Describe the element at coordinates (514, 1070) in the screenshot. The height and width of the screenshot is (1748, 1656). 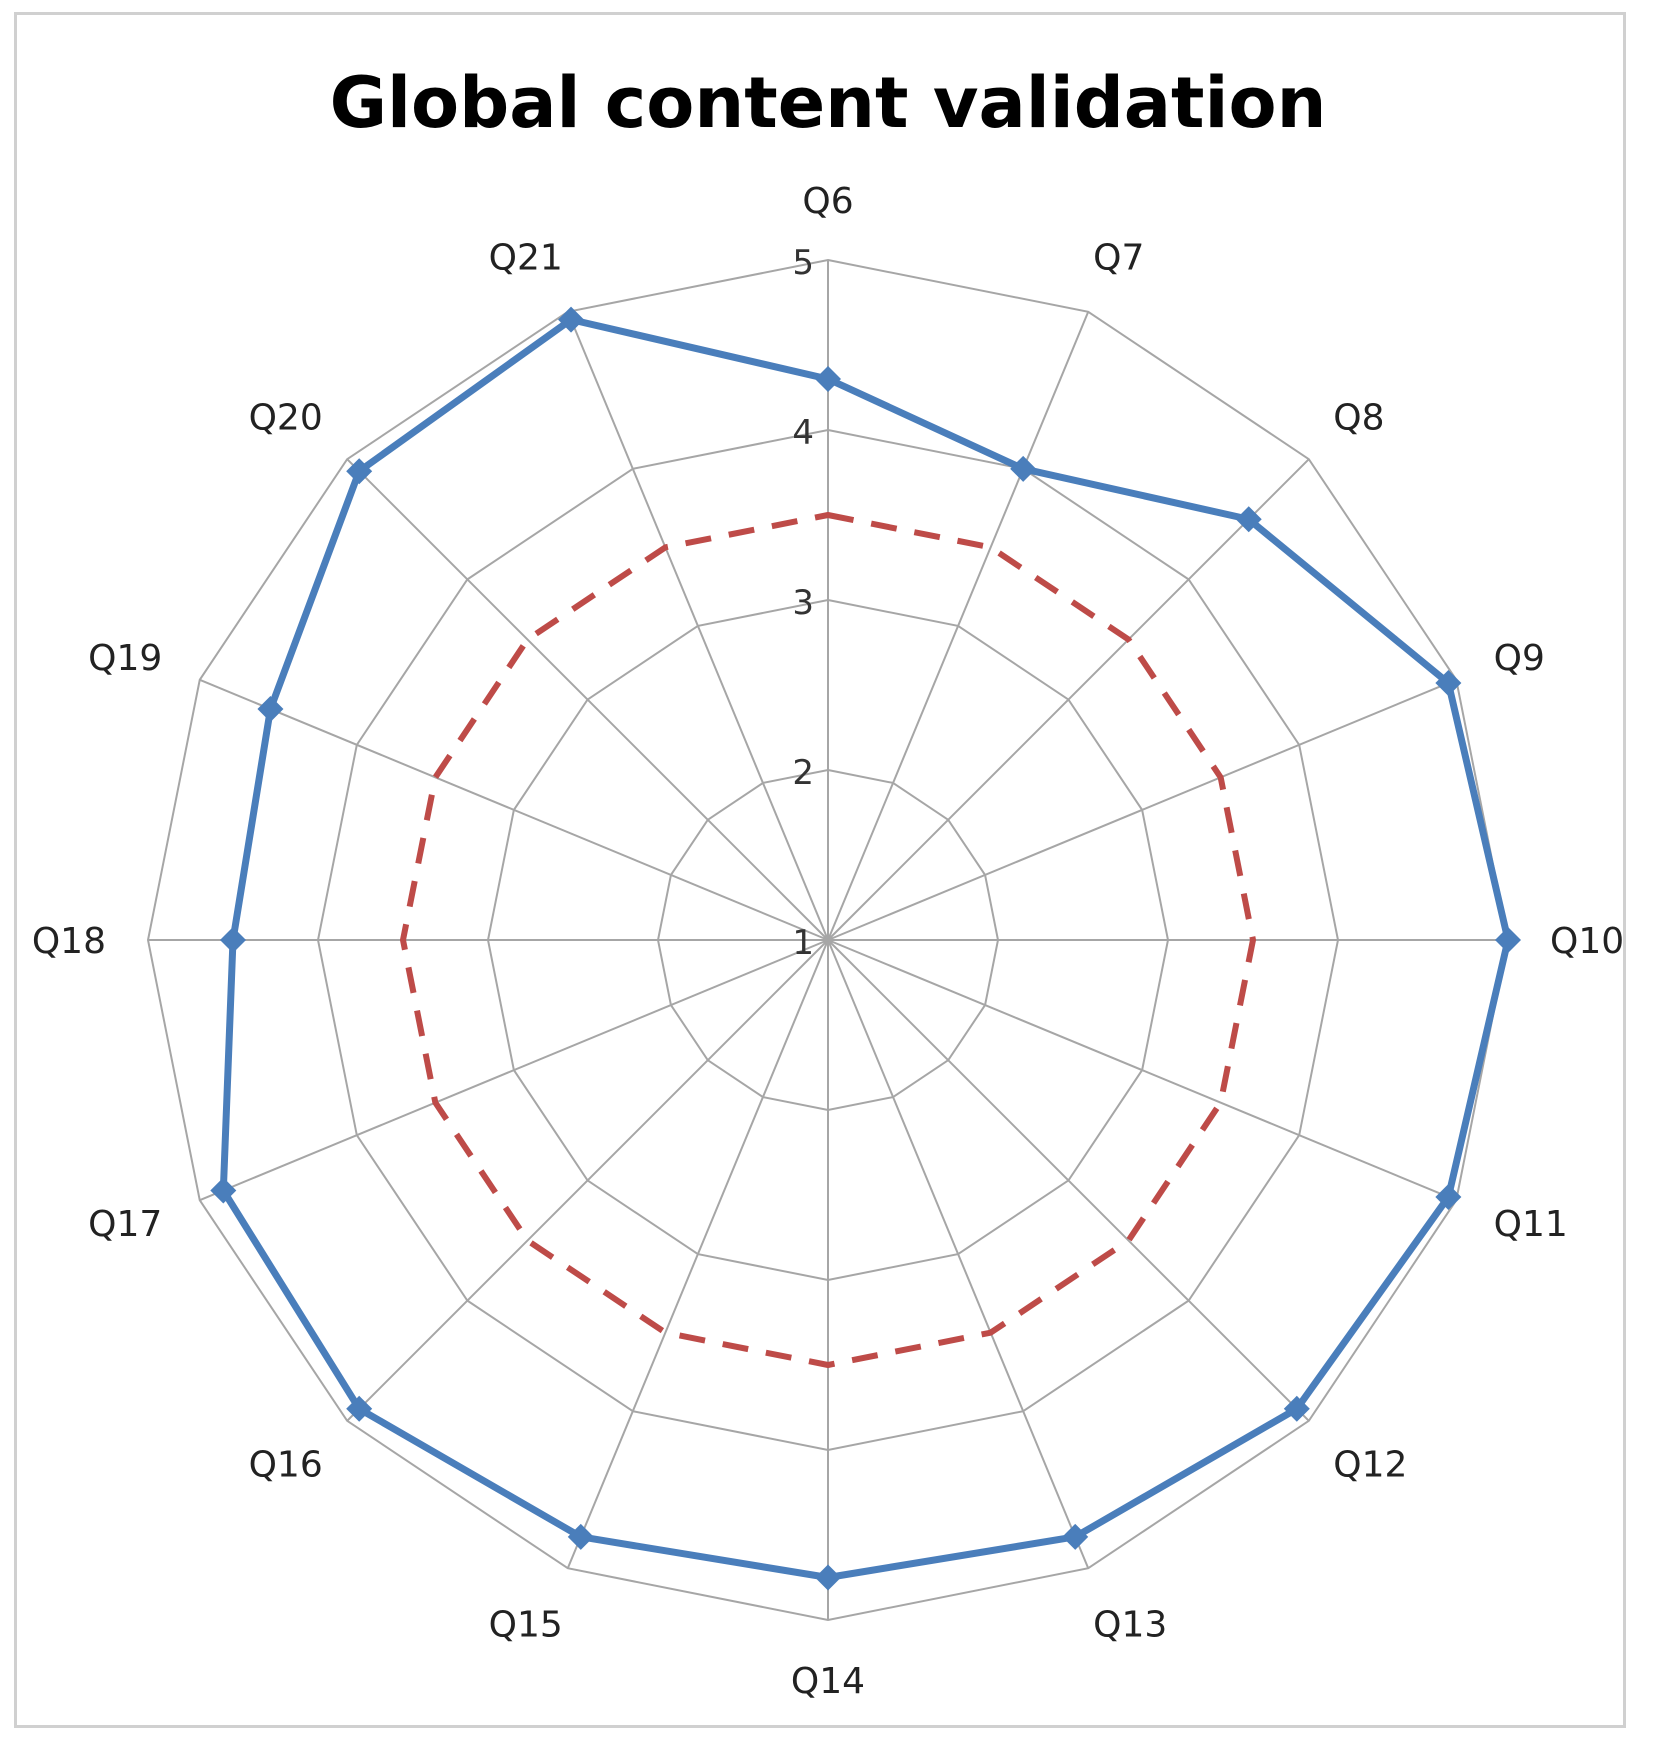
I see `spoke-q17` at that location.